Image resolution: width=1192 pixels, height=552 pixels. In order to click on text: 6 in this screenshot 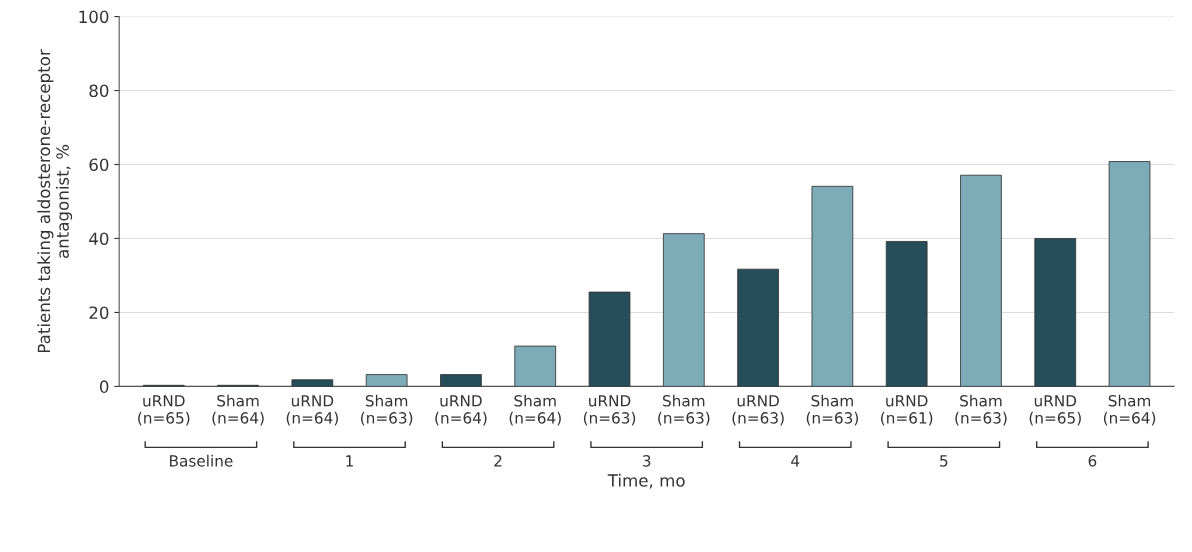, I will do `click(1092, 461)`.